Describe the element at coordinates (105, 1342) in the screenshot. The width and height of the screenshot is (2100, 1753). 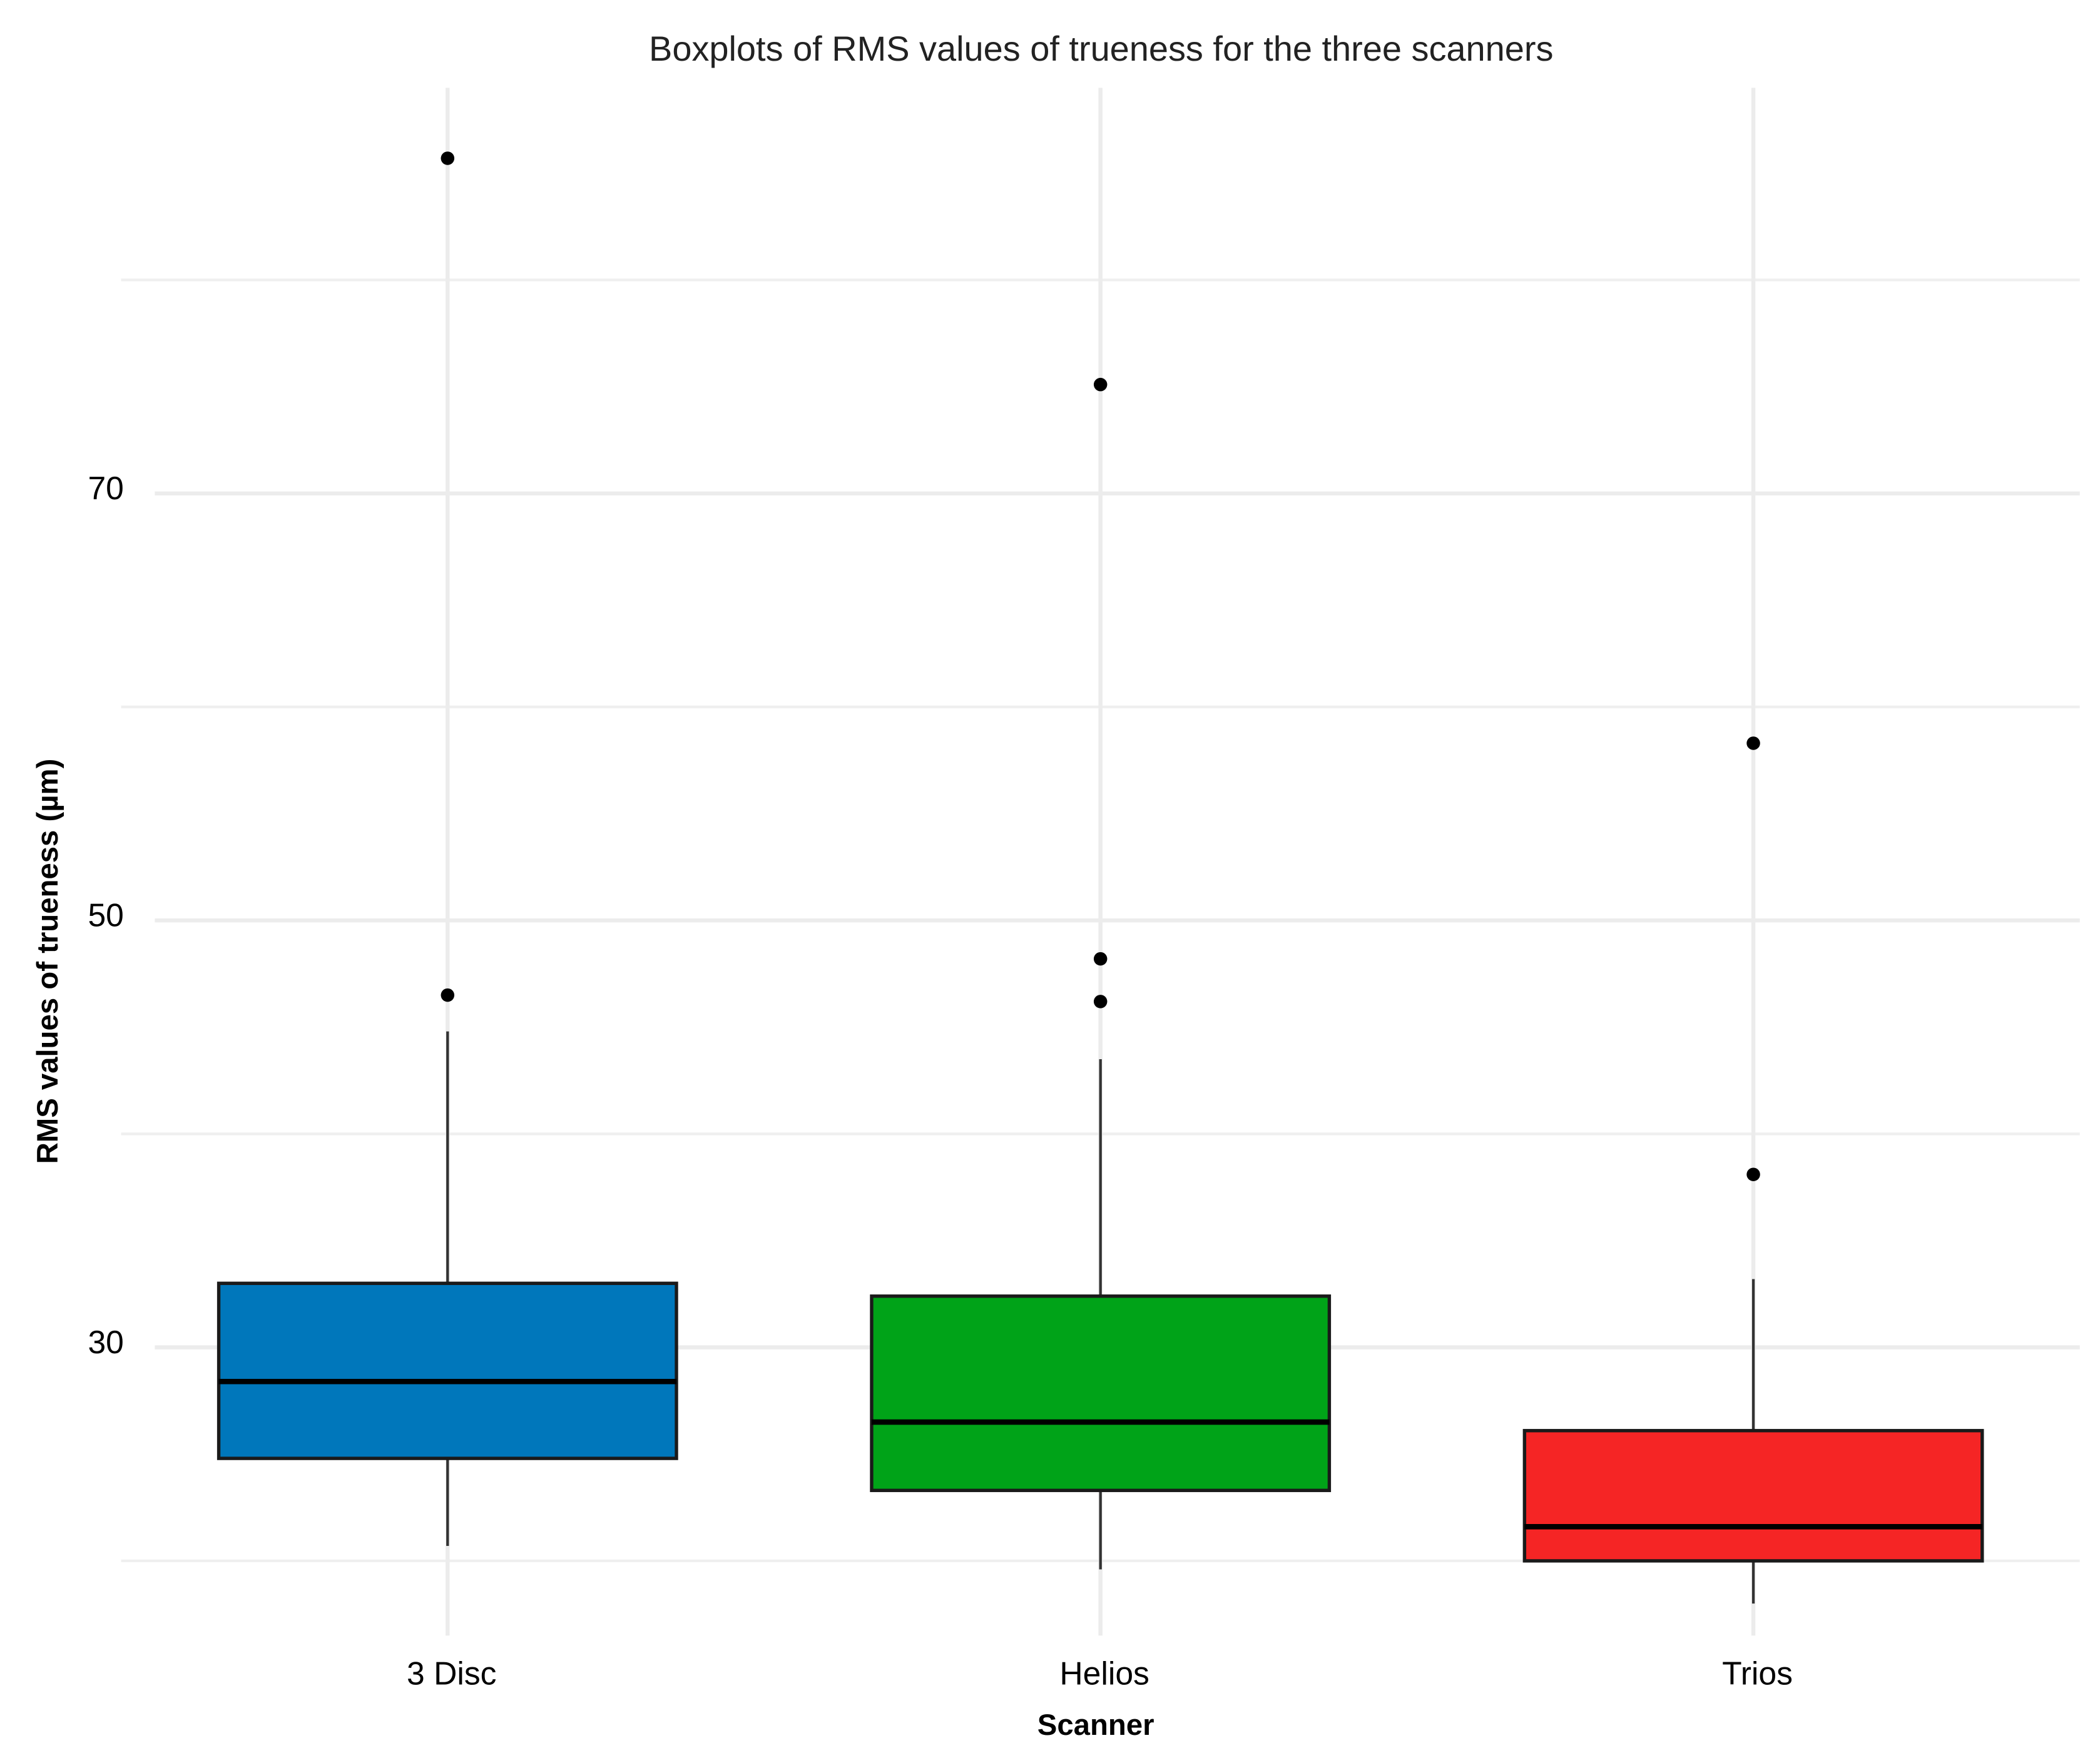
I see `y-tick-label: 30` at that location.